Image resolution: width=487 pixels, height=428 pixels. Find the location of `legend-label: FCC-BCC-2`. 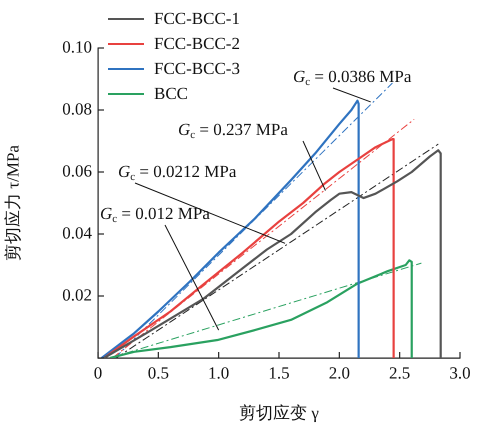

legend-label: FCC-BCC-2 is located at coordinates (197, 44).